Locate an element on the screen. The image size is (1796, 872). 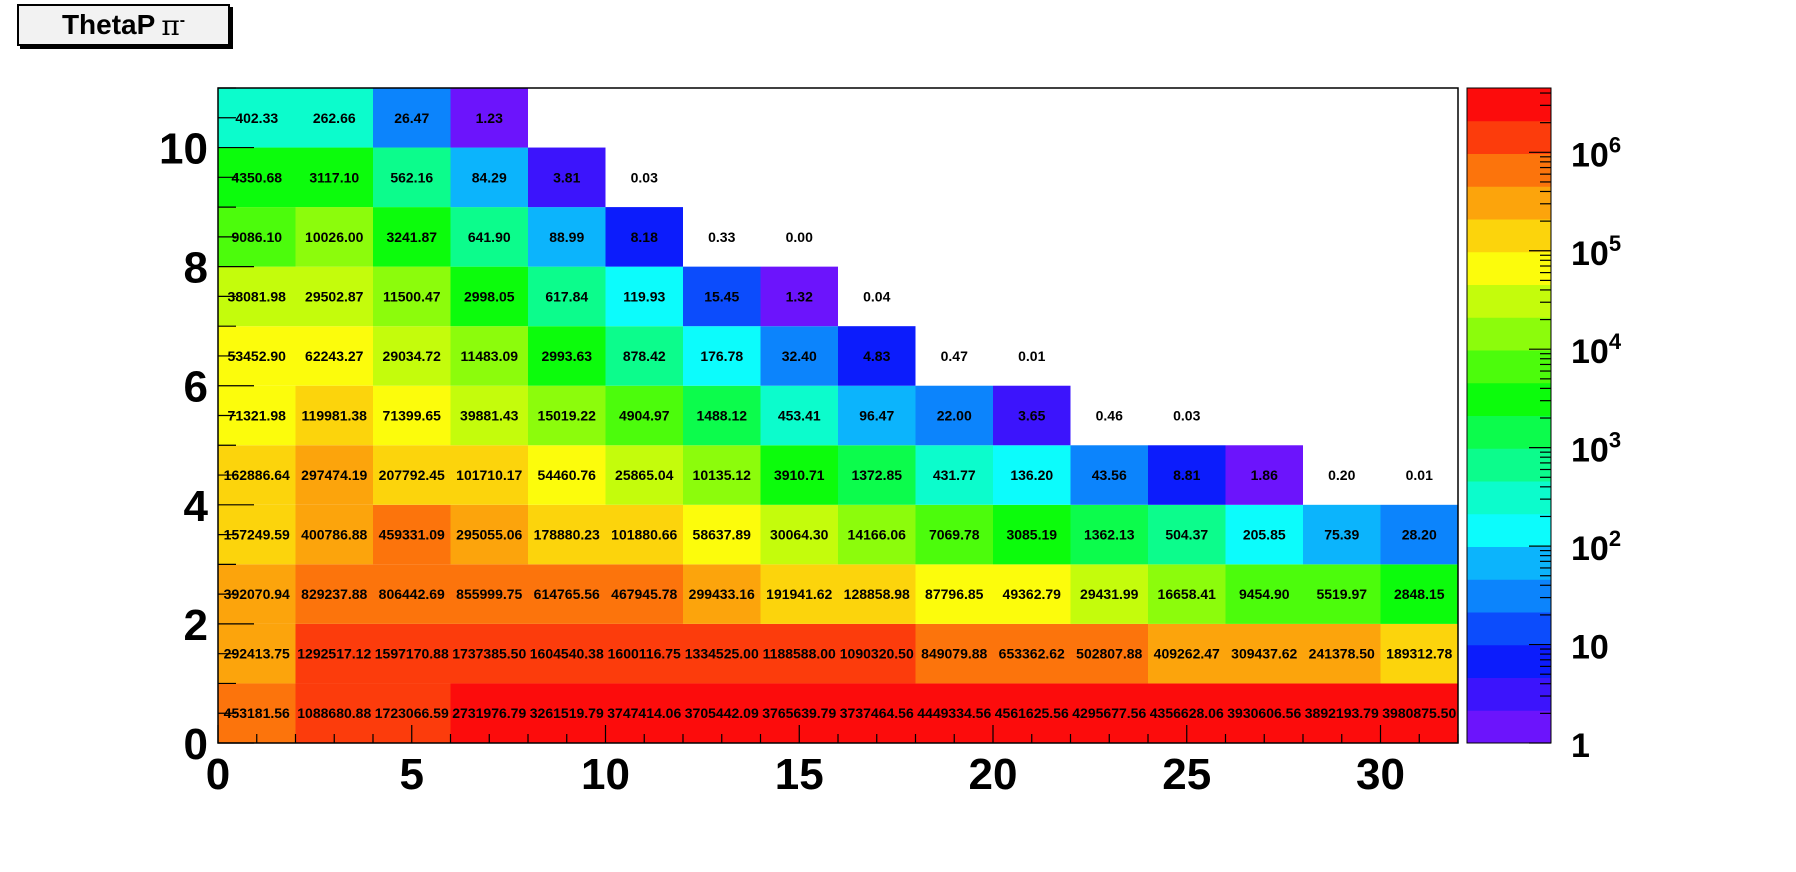
x-tick-label: 5 is located at coordinates (412, 774).